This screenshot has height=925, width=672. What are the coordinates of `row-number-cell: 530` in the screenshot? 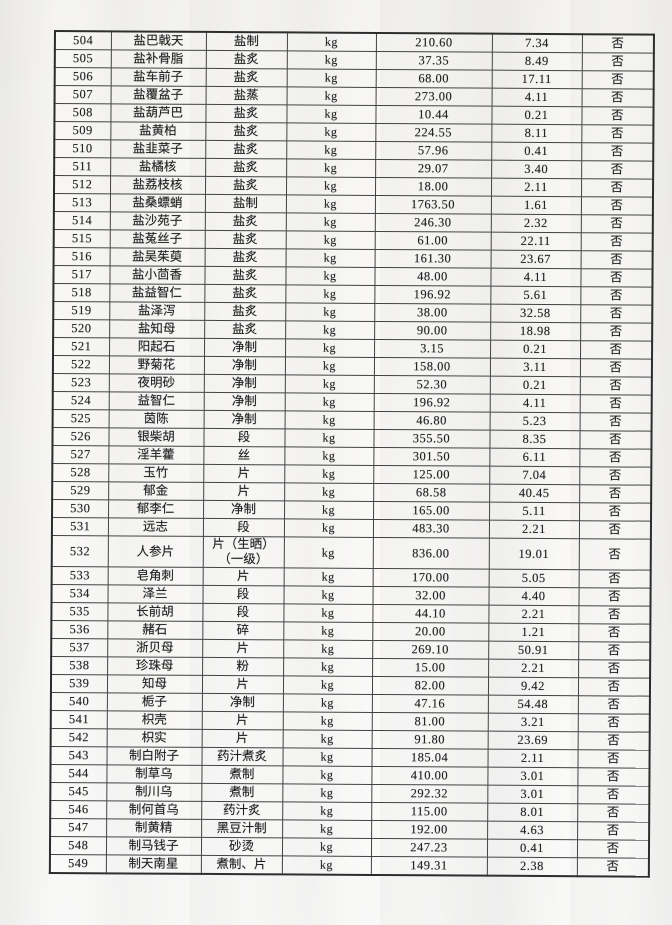 It's located at (80, 508).